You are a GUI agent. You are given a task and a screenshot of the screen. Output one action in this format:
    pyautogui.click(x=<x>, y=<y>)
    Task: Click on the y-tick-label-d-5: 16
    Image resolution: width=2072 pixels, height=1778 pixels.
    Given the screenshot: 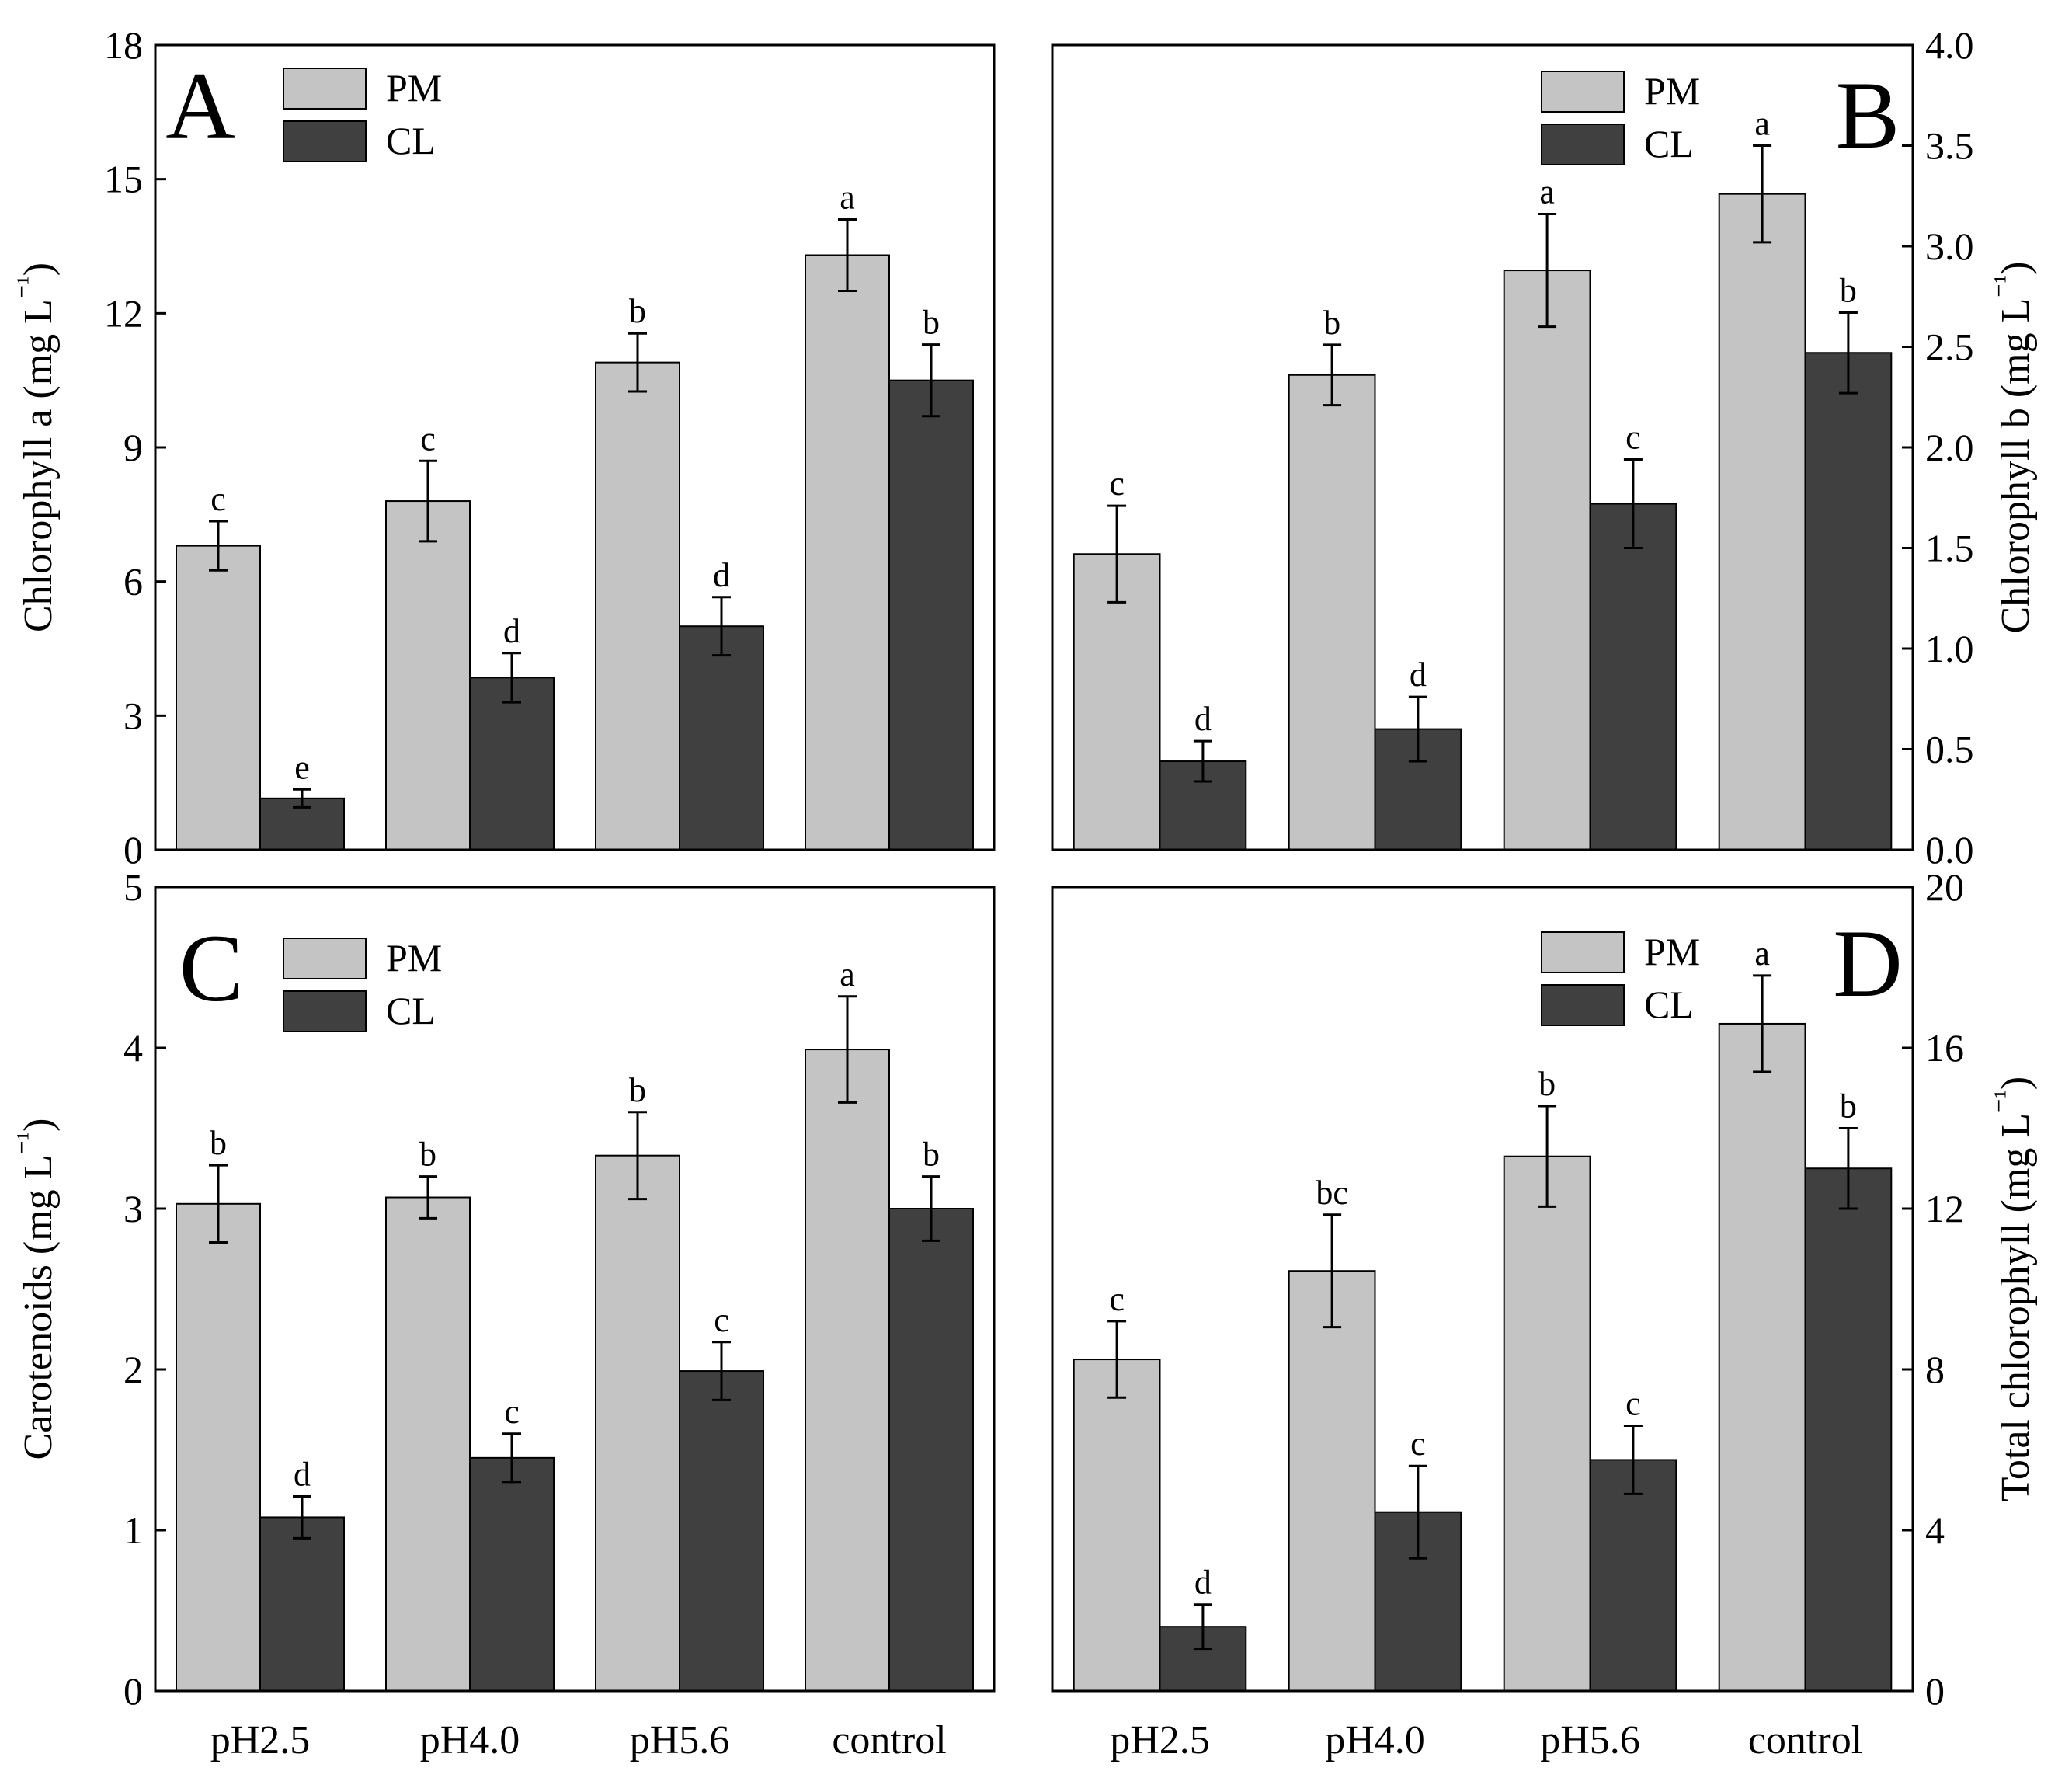 What is the action you would take?
    pyautogui.click(x=1944, y=1048)
    